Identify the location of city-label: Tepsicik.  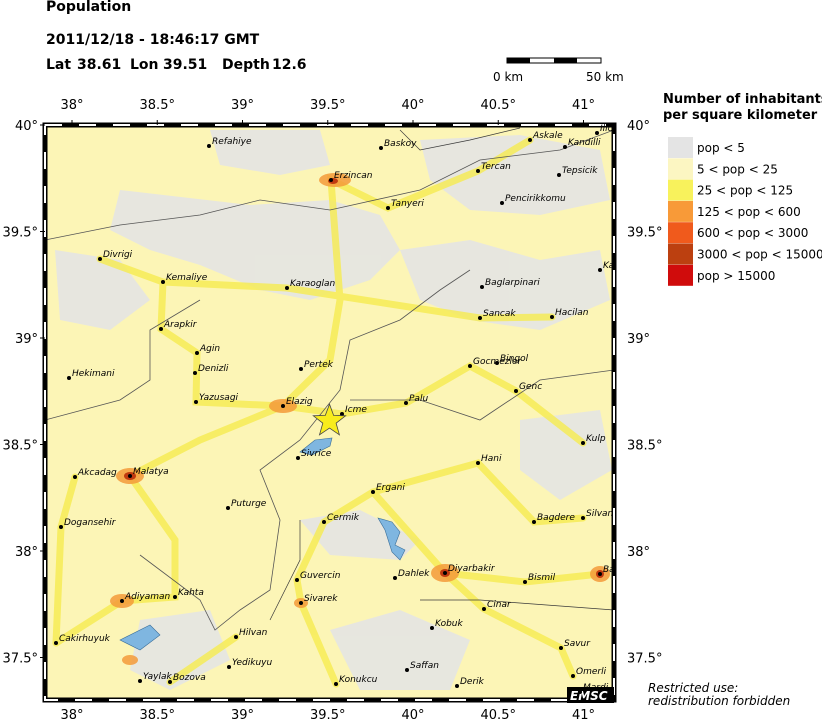
(580, 171).